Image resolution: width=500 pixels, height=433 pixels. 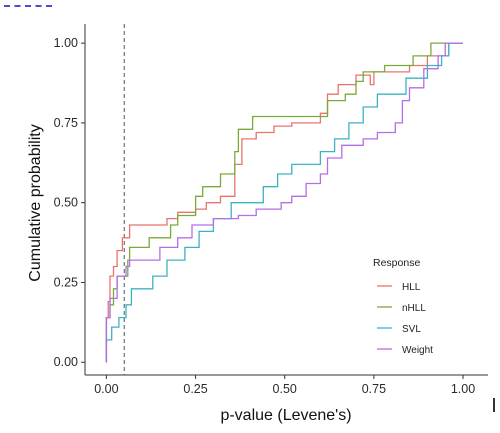 I want to click on x-tick-label: 0.00, so click(x=106, y=389).